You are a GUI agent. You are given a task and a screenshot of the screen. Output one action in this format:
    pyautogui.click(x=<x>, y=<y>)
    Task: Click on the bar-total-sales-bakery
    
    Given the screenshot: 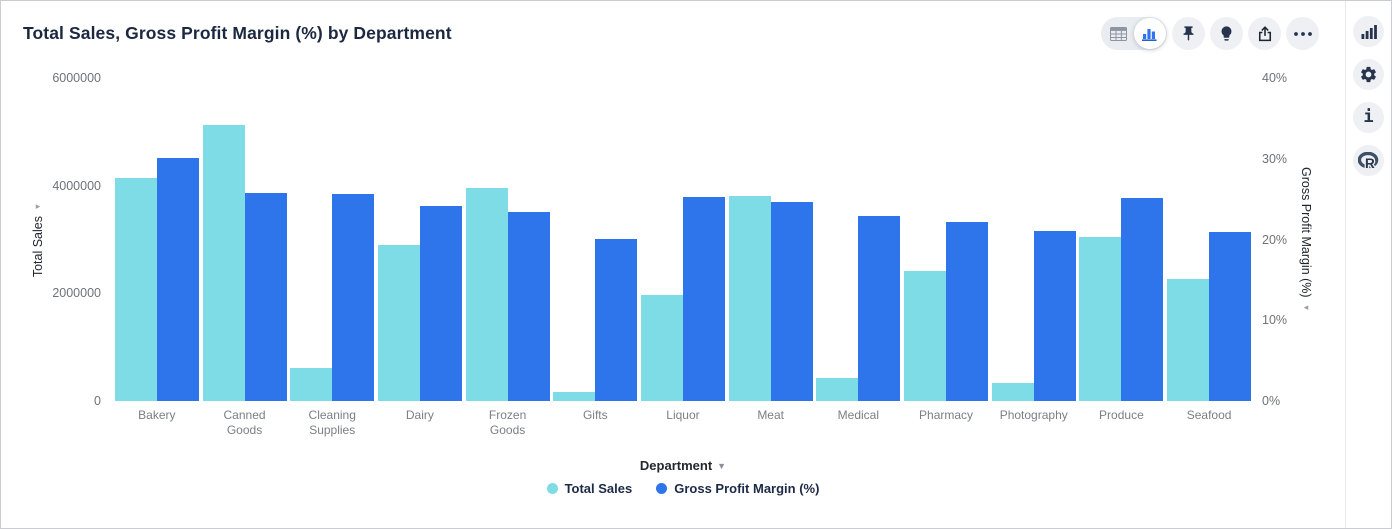 What is the action you would take?
    pyautogui.click(x=135, y=289)
    